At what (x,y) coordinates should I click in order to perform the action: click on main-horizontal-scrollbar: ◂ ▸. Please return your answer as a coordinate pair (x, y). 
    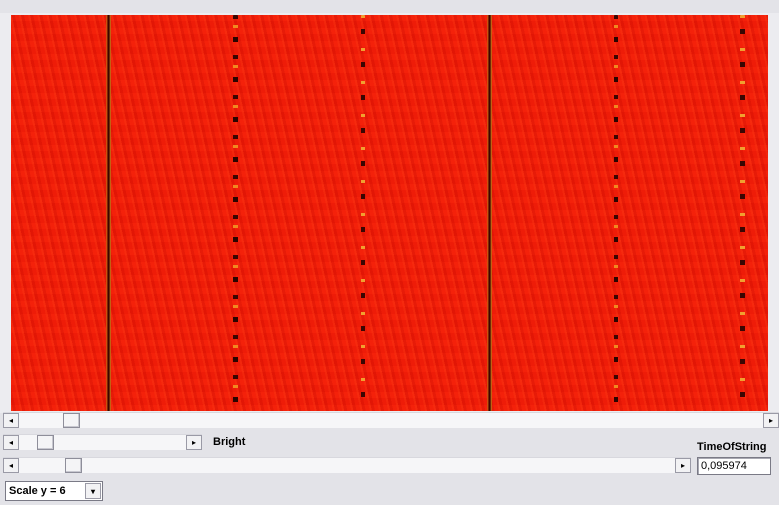
    Looking at the image, I should click on (391, 420).